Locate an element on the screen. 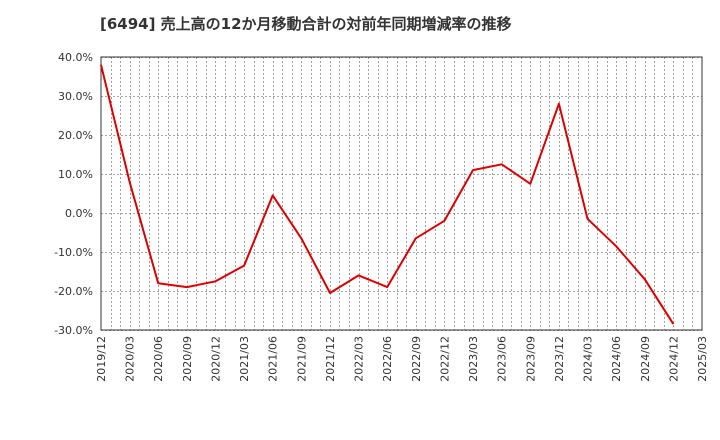  y-tick-label: -30.0% is located at coordinates (73, 330).